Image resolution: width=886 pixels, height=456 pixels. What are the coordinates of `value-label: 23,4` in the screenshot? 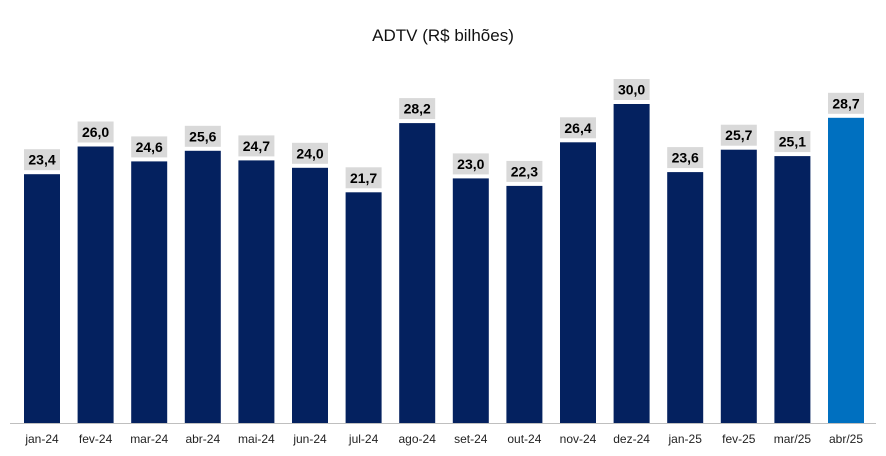 It's located at (41, 160).